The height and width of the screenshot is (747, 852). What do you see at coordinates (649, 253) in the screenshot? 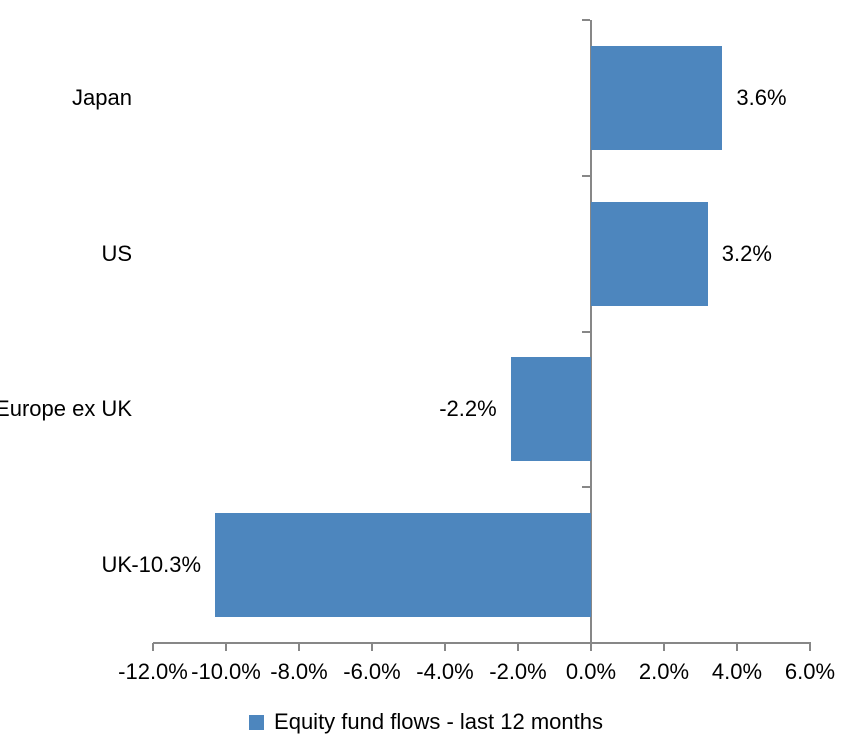
I see `bar-us` at bounding box center [649, 253].